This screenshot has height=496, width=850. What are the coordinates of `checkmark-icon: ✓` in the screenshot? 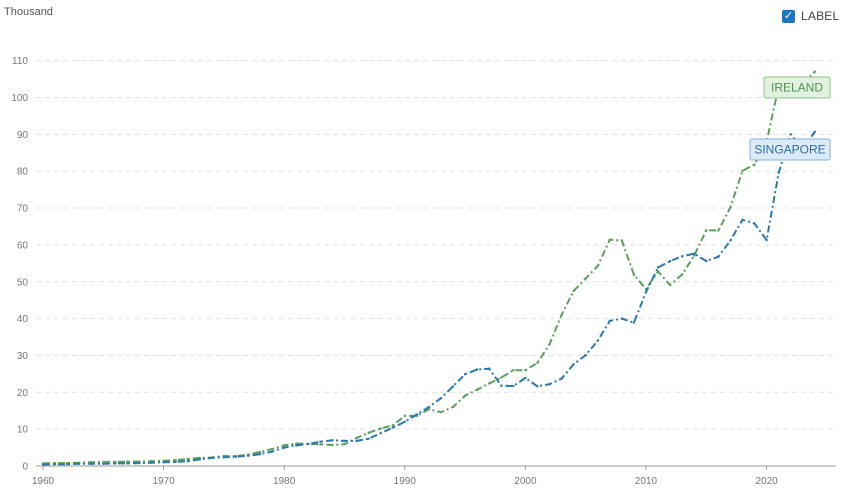 It's located at (788, 16).